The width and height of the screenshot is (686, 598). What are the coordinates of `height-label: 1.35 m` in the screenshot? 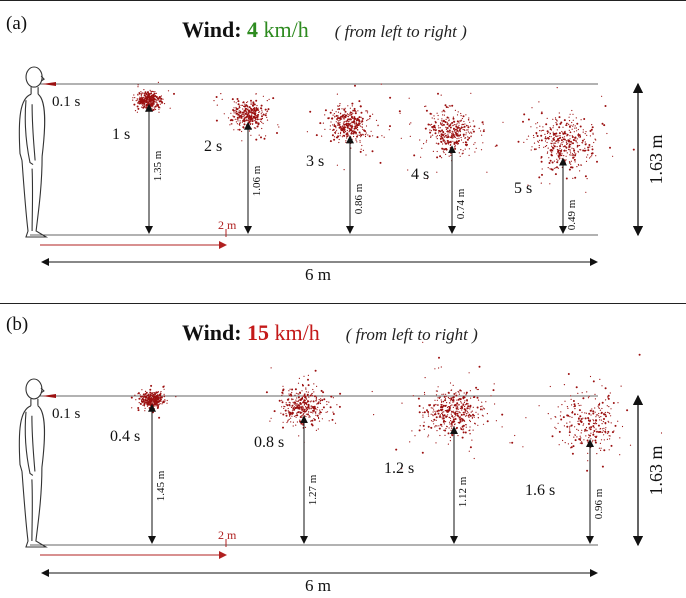 It's located at (158, 165).